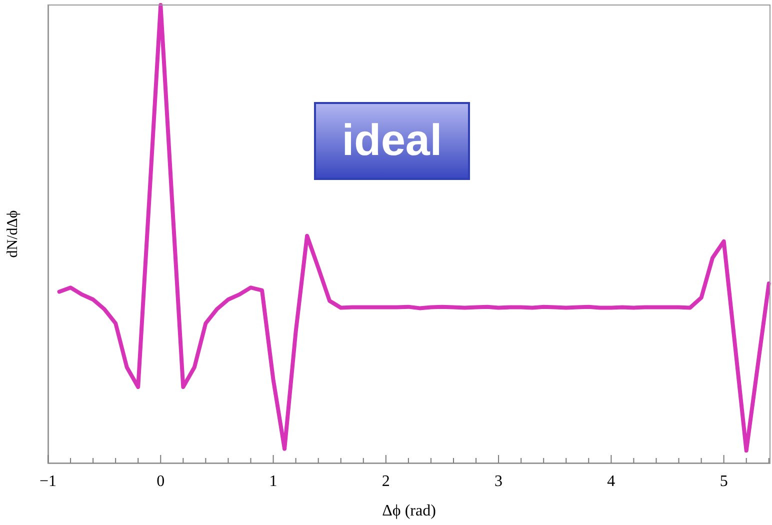 This screenshot has width=772, height=525. What do you see at coordinates (12, 234) in the screenshot?
I see `y-axis-title: dN/dΔϕ` at bounding box center [12, 234].